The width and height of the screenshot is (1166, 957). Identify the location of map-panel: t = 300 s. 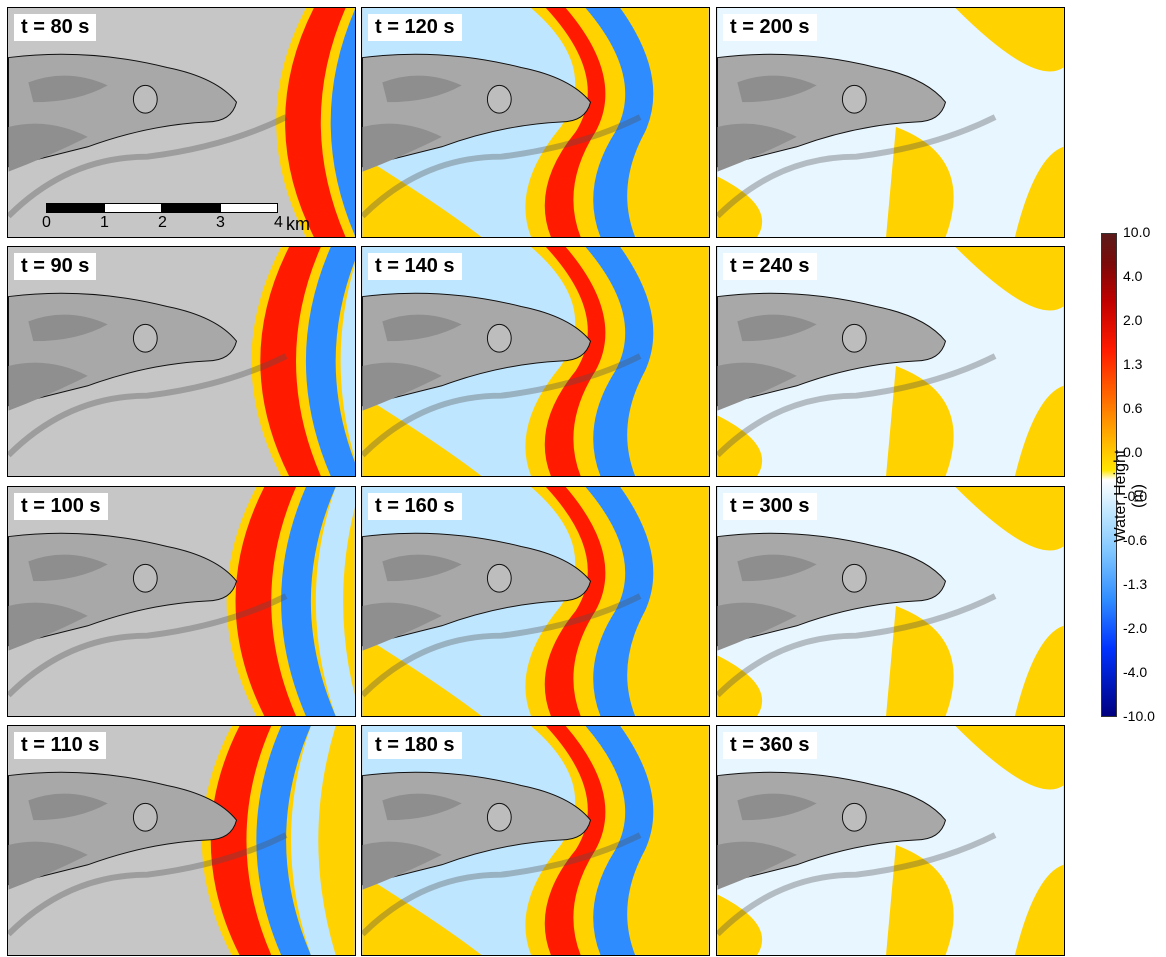
(890, 601).